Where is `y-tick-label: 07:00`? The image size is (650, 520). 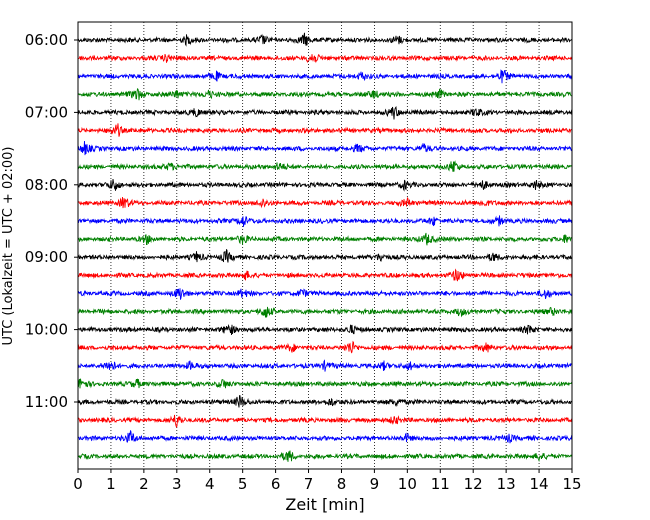
y-tick-label: 07:00 is located at coordinates (46, 112).